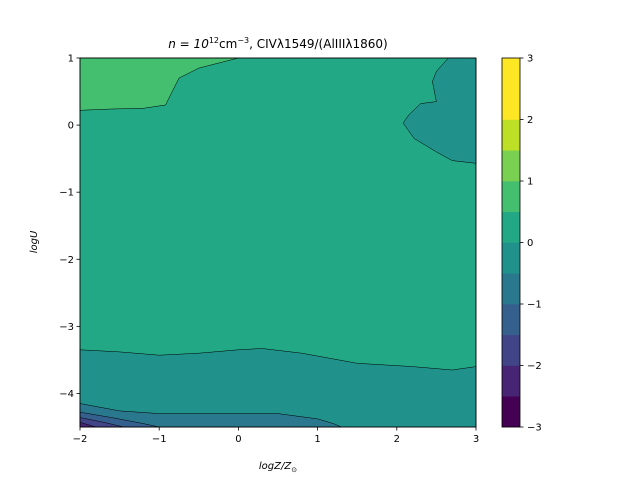 This screenshot has width=640, height=480. I want to click on y-tick-label: 1, so click(71, 59).